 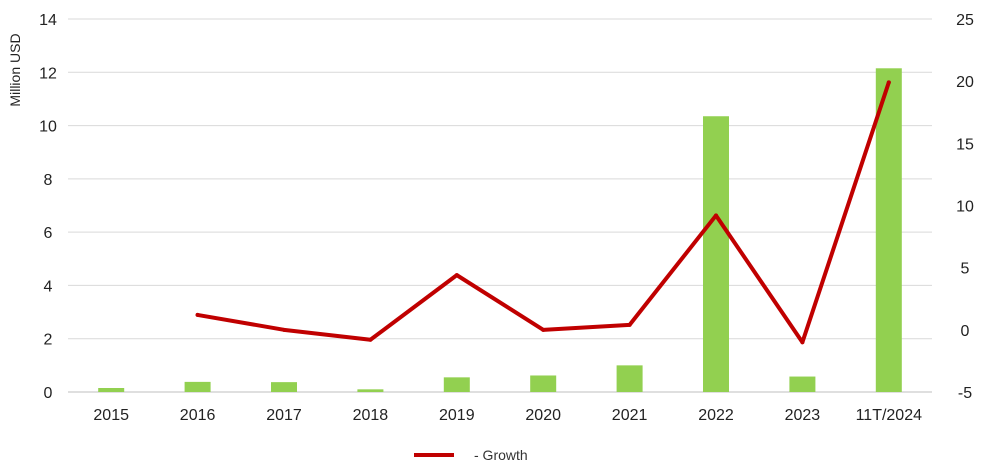 I want to click on y2-tick-label: 0, so click(x=965, y=331).